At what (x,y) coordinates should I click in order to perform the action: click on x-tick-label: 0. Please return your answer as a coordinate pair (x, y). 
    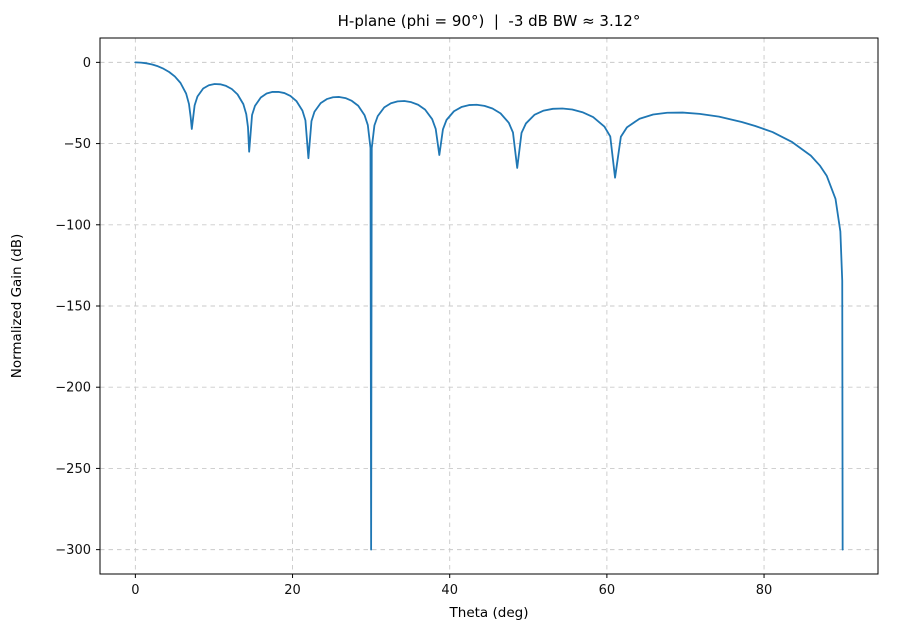
    Looking at the image, I should click on (135, 590).